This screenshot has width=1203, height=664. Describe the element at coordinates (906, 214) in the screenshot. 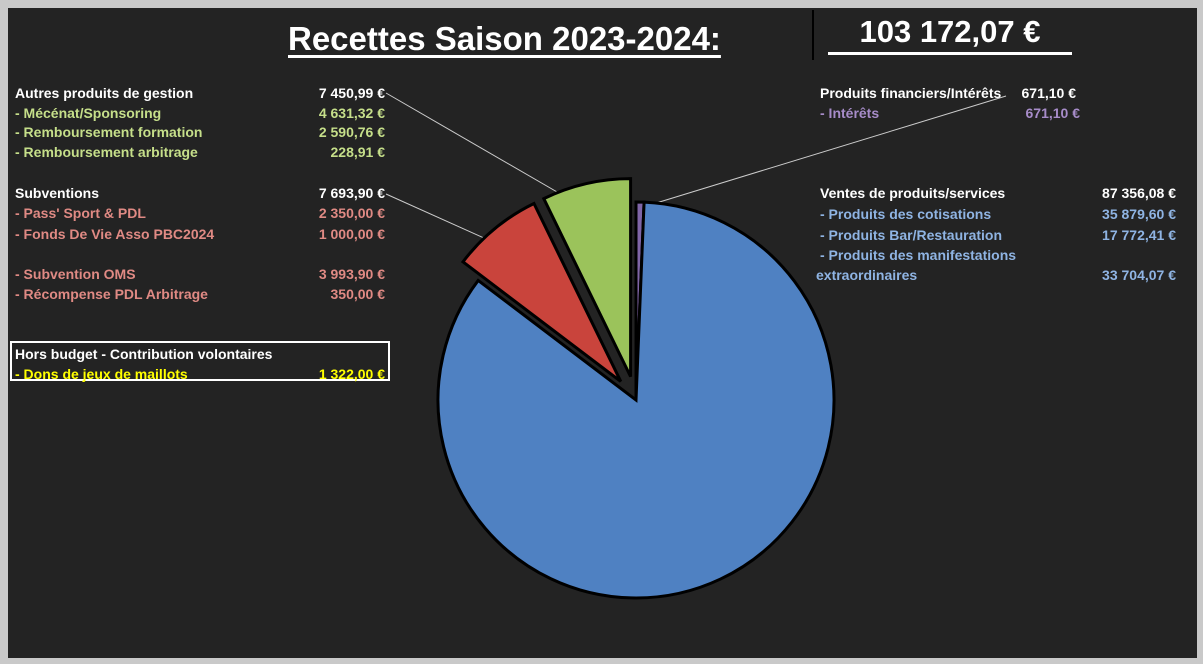

I see `ventes-item-label: - Produits des cotisations` at that location.